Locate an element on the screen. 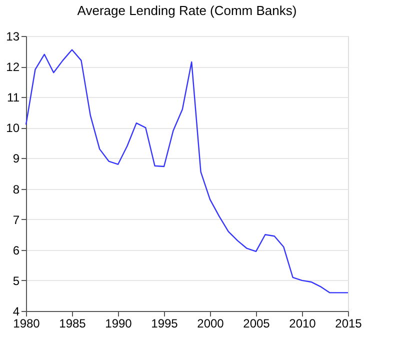  y-tick-label: 10 is located at coordinates (13, 128).